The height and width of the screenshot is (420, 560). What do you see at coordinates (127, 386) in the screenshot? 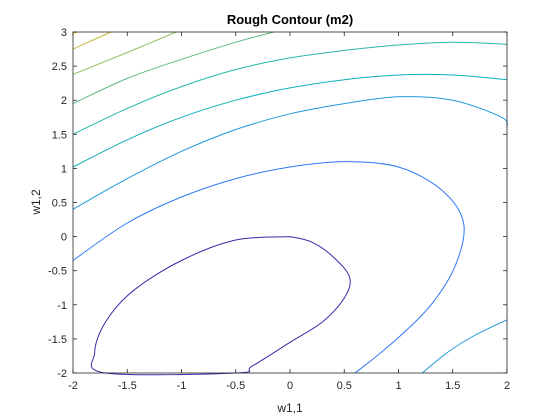
I see `x-tick-label: -1.5` at bounding box center [127, 386].